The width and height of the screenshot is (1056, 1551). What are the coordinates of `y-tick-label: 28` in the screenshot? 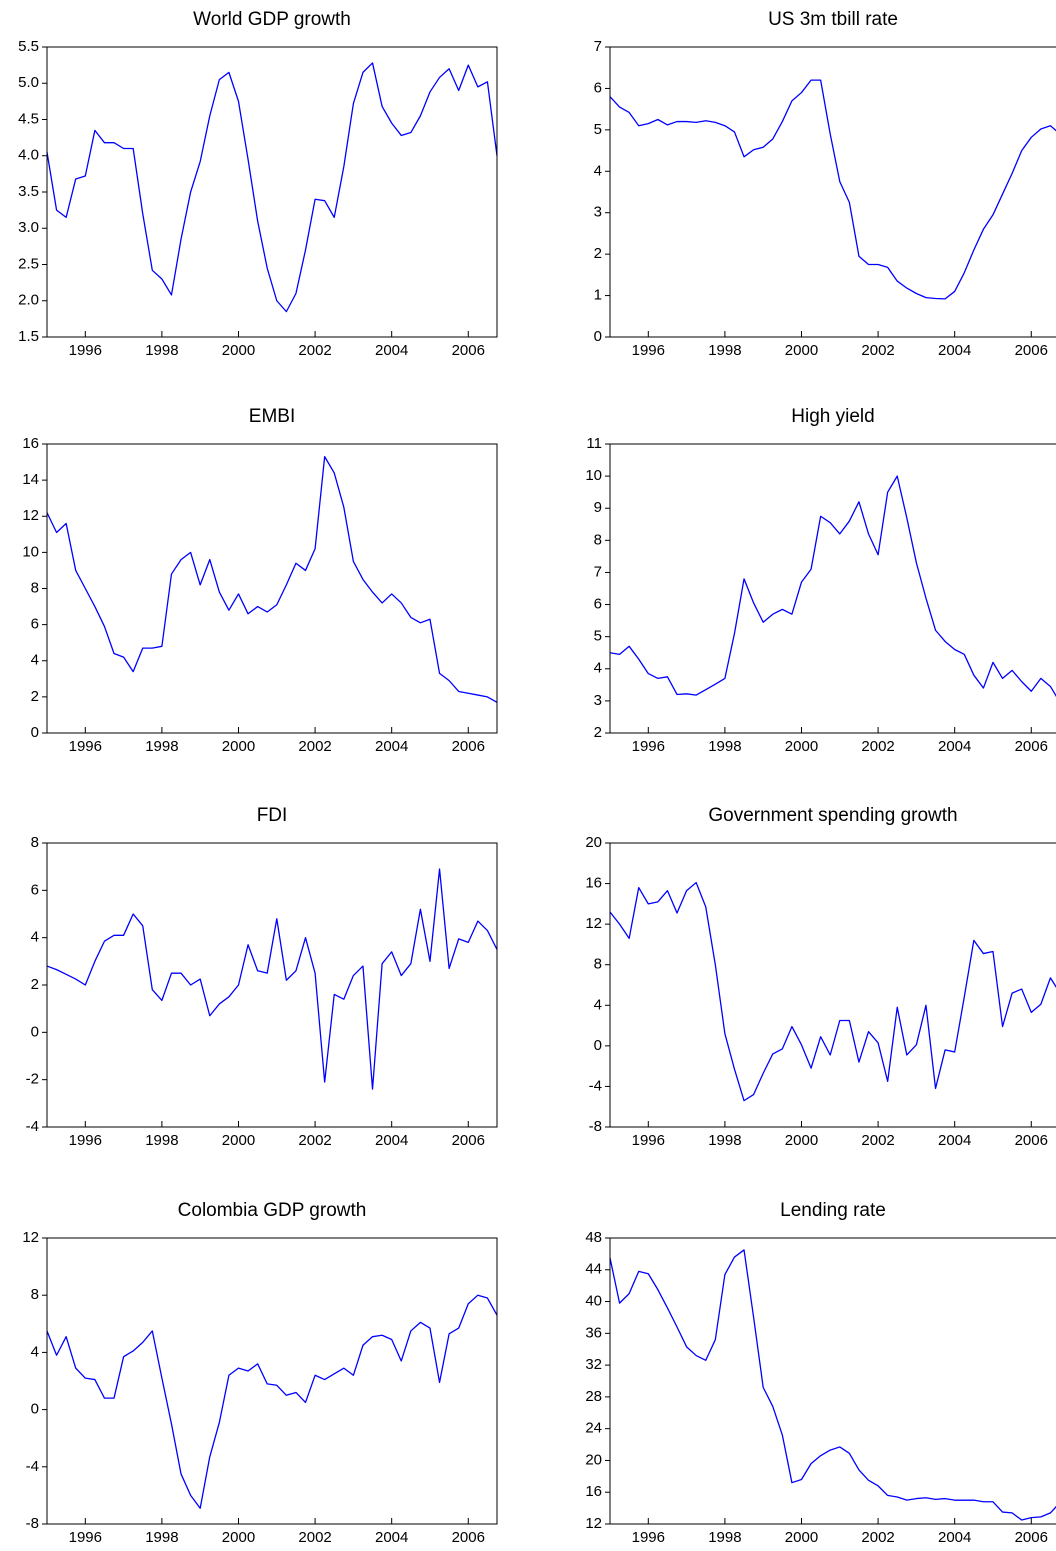 It's located at (593, 1396).